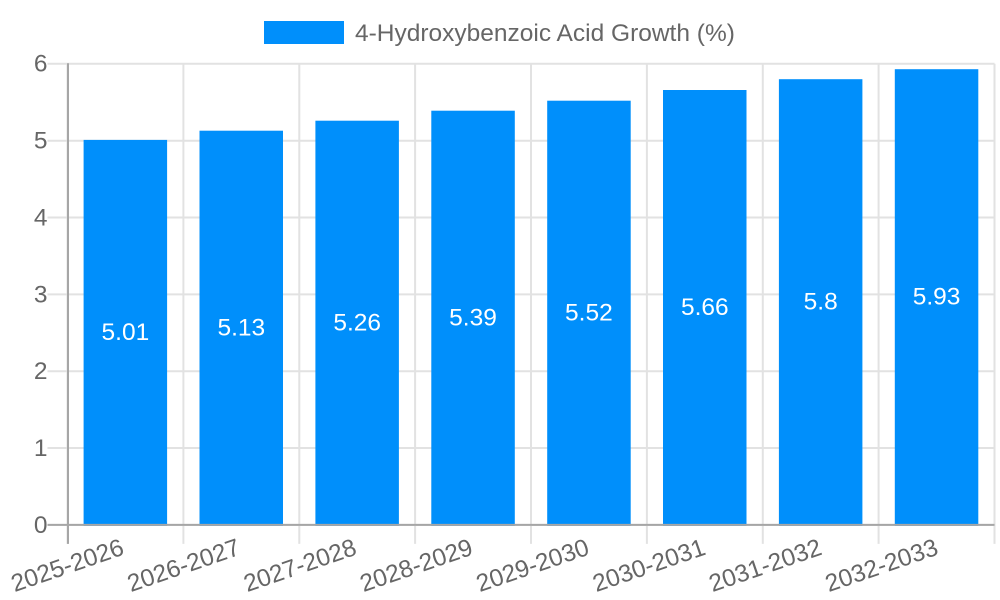 This screenshot has height=600, width=1000. Describe the element at coordinates (41, 64) in the screenshot. I see `svg-text: 6` at that location.